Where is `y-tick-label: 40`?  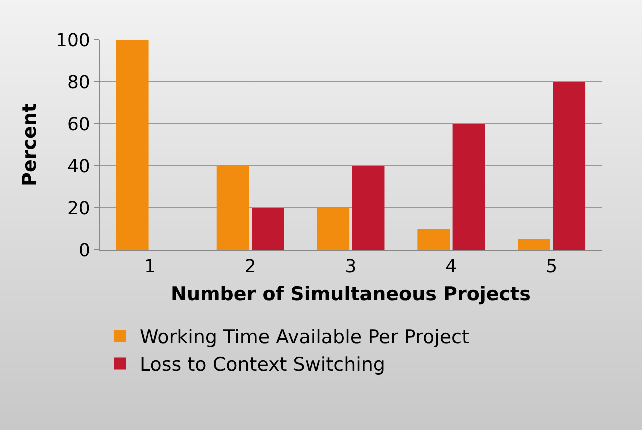 y-tick-label: 40 is located at coordinates (78, 167).